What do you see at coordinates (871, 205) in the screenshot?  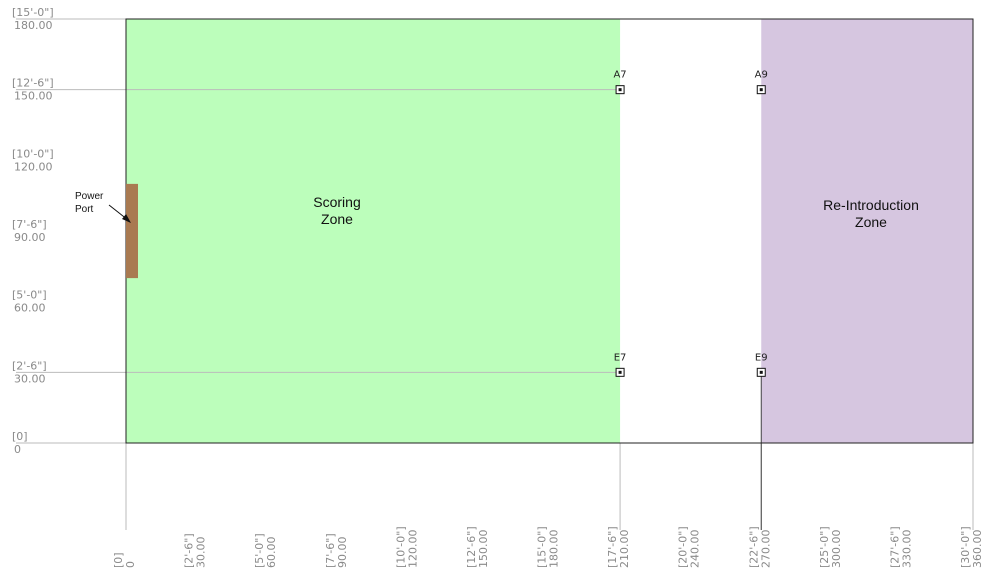 I see `reintro-zone-label-line1: Re-Introduction` at bounding box center [871, 205].